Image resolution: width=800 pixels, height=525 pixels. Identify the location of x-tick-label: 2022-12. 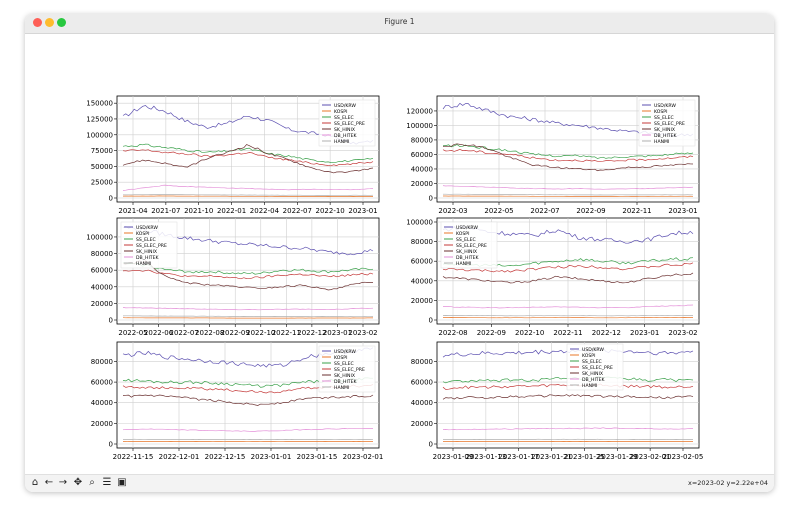
(606, 333).